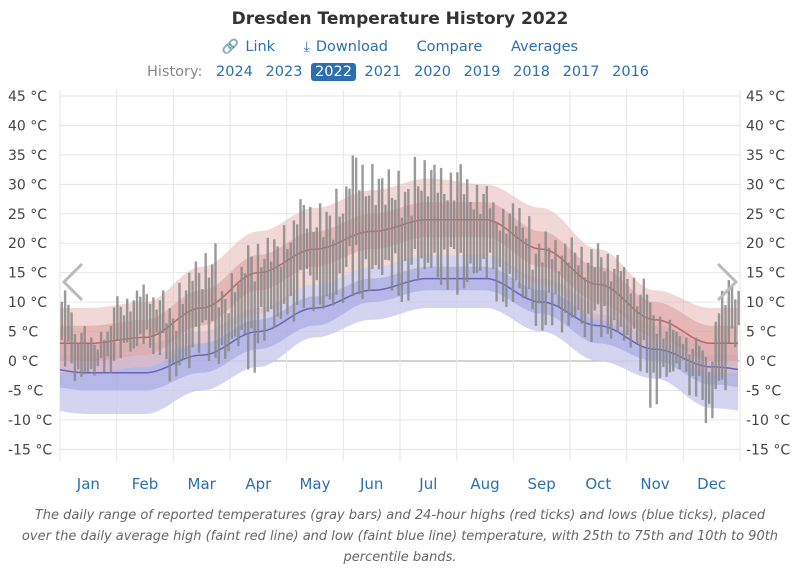 The width and height of the screenshot is (800, 582). What do you see at coordinates (88, 484) in the screenshot?
I see `month-label-jan: Jan` at bounding box center [88, 484].